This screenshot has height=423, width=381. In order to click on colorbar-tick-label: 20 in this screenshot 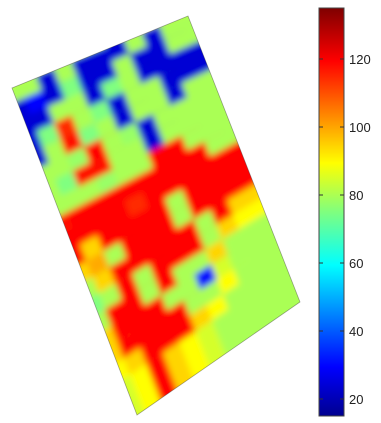, I will do `click(356, 399)`.